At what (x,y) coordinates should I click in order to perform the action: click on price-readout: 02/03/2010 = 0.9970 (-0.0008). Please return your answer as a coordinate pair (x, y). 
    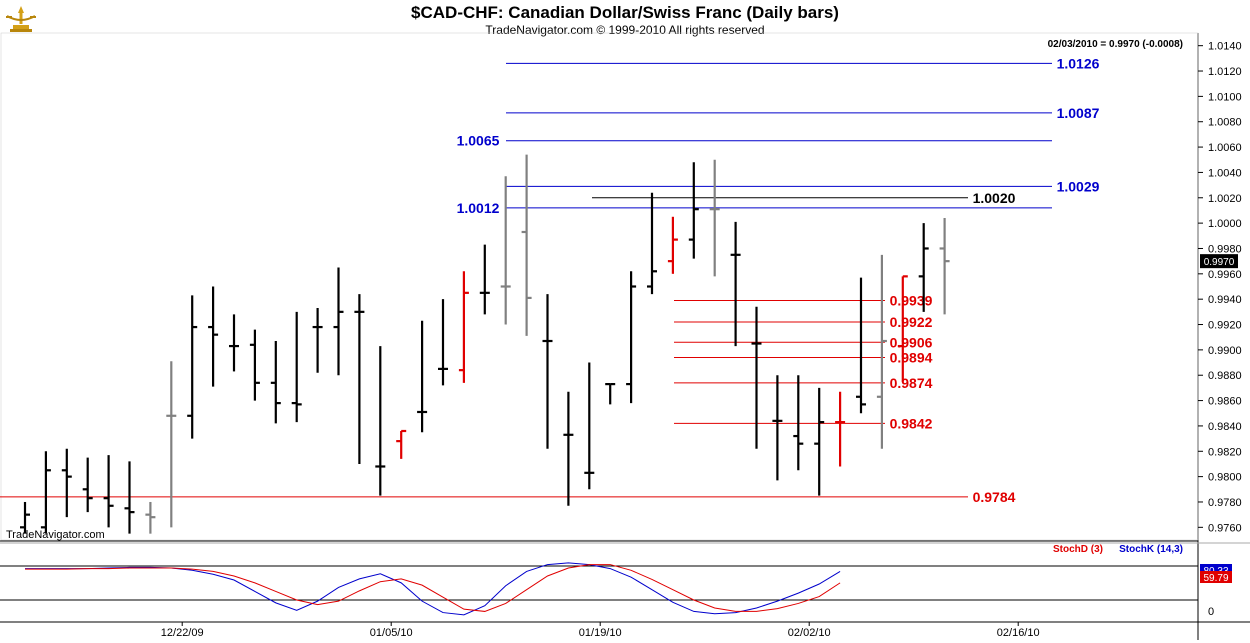
    Looking at the image, I should click on (1115, 44).